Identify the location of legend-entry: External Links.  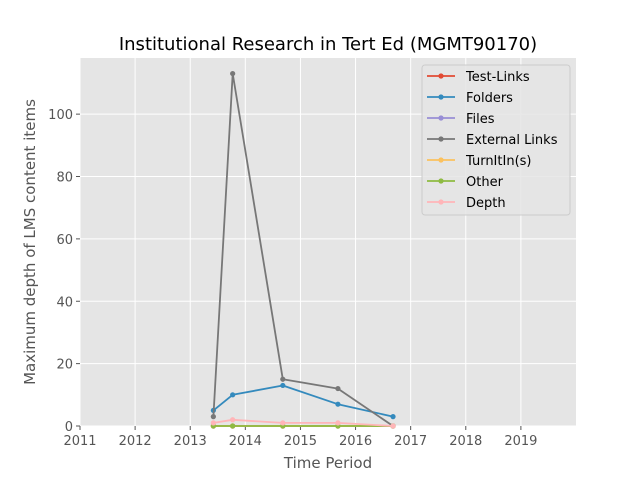
(492, 140).